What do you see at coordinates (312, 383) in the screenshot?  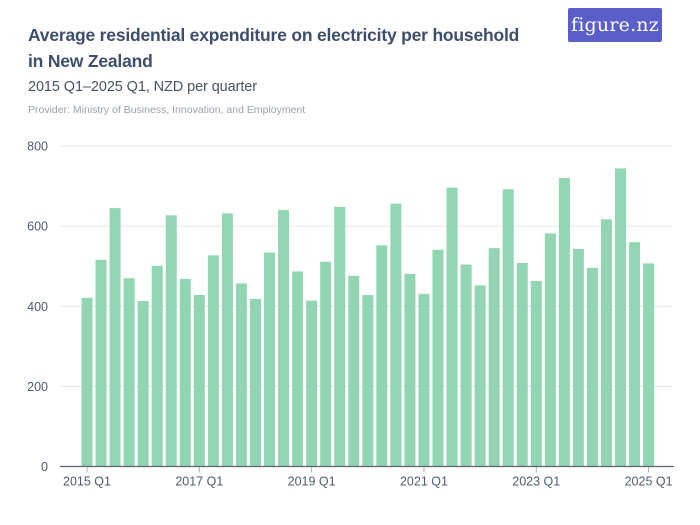 I see `bar-2019-Q1` at bounding box center [312, 383].